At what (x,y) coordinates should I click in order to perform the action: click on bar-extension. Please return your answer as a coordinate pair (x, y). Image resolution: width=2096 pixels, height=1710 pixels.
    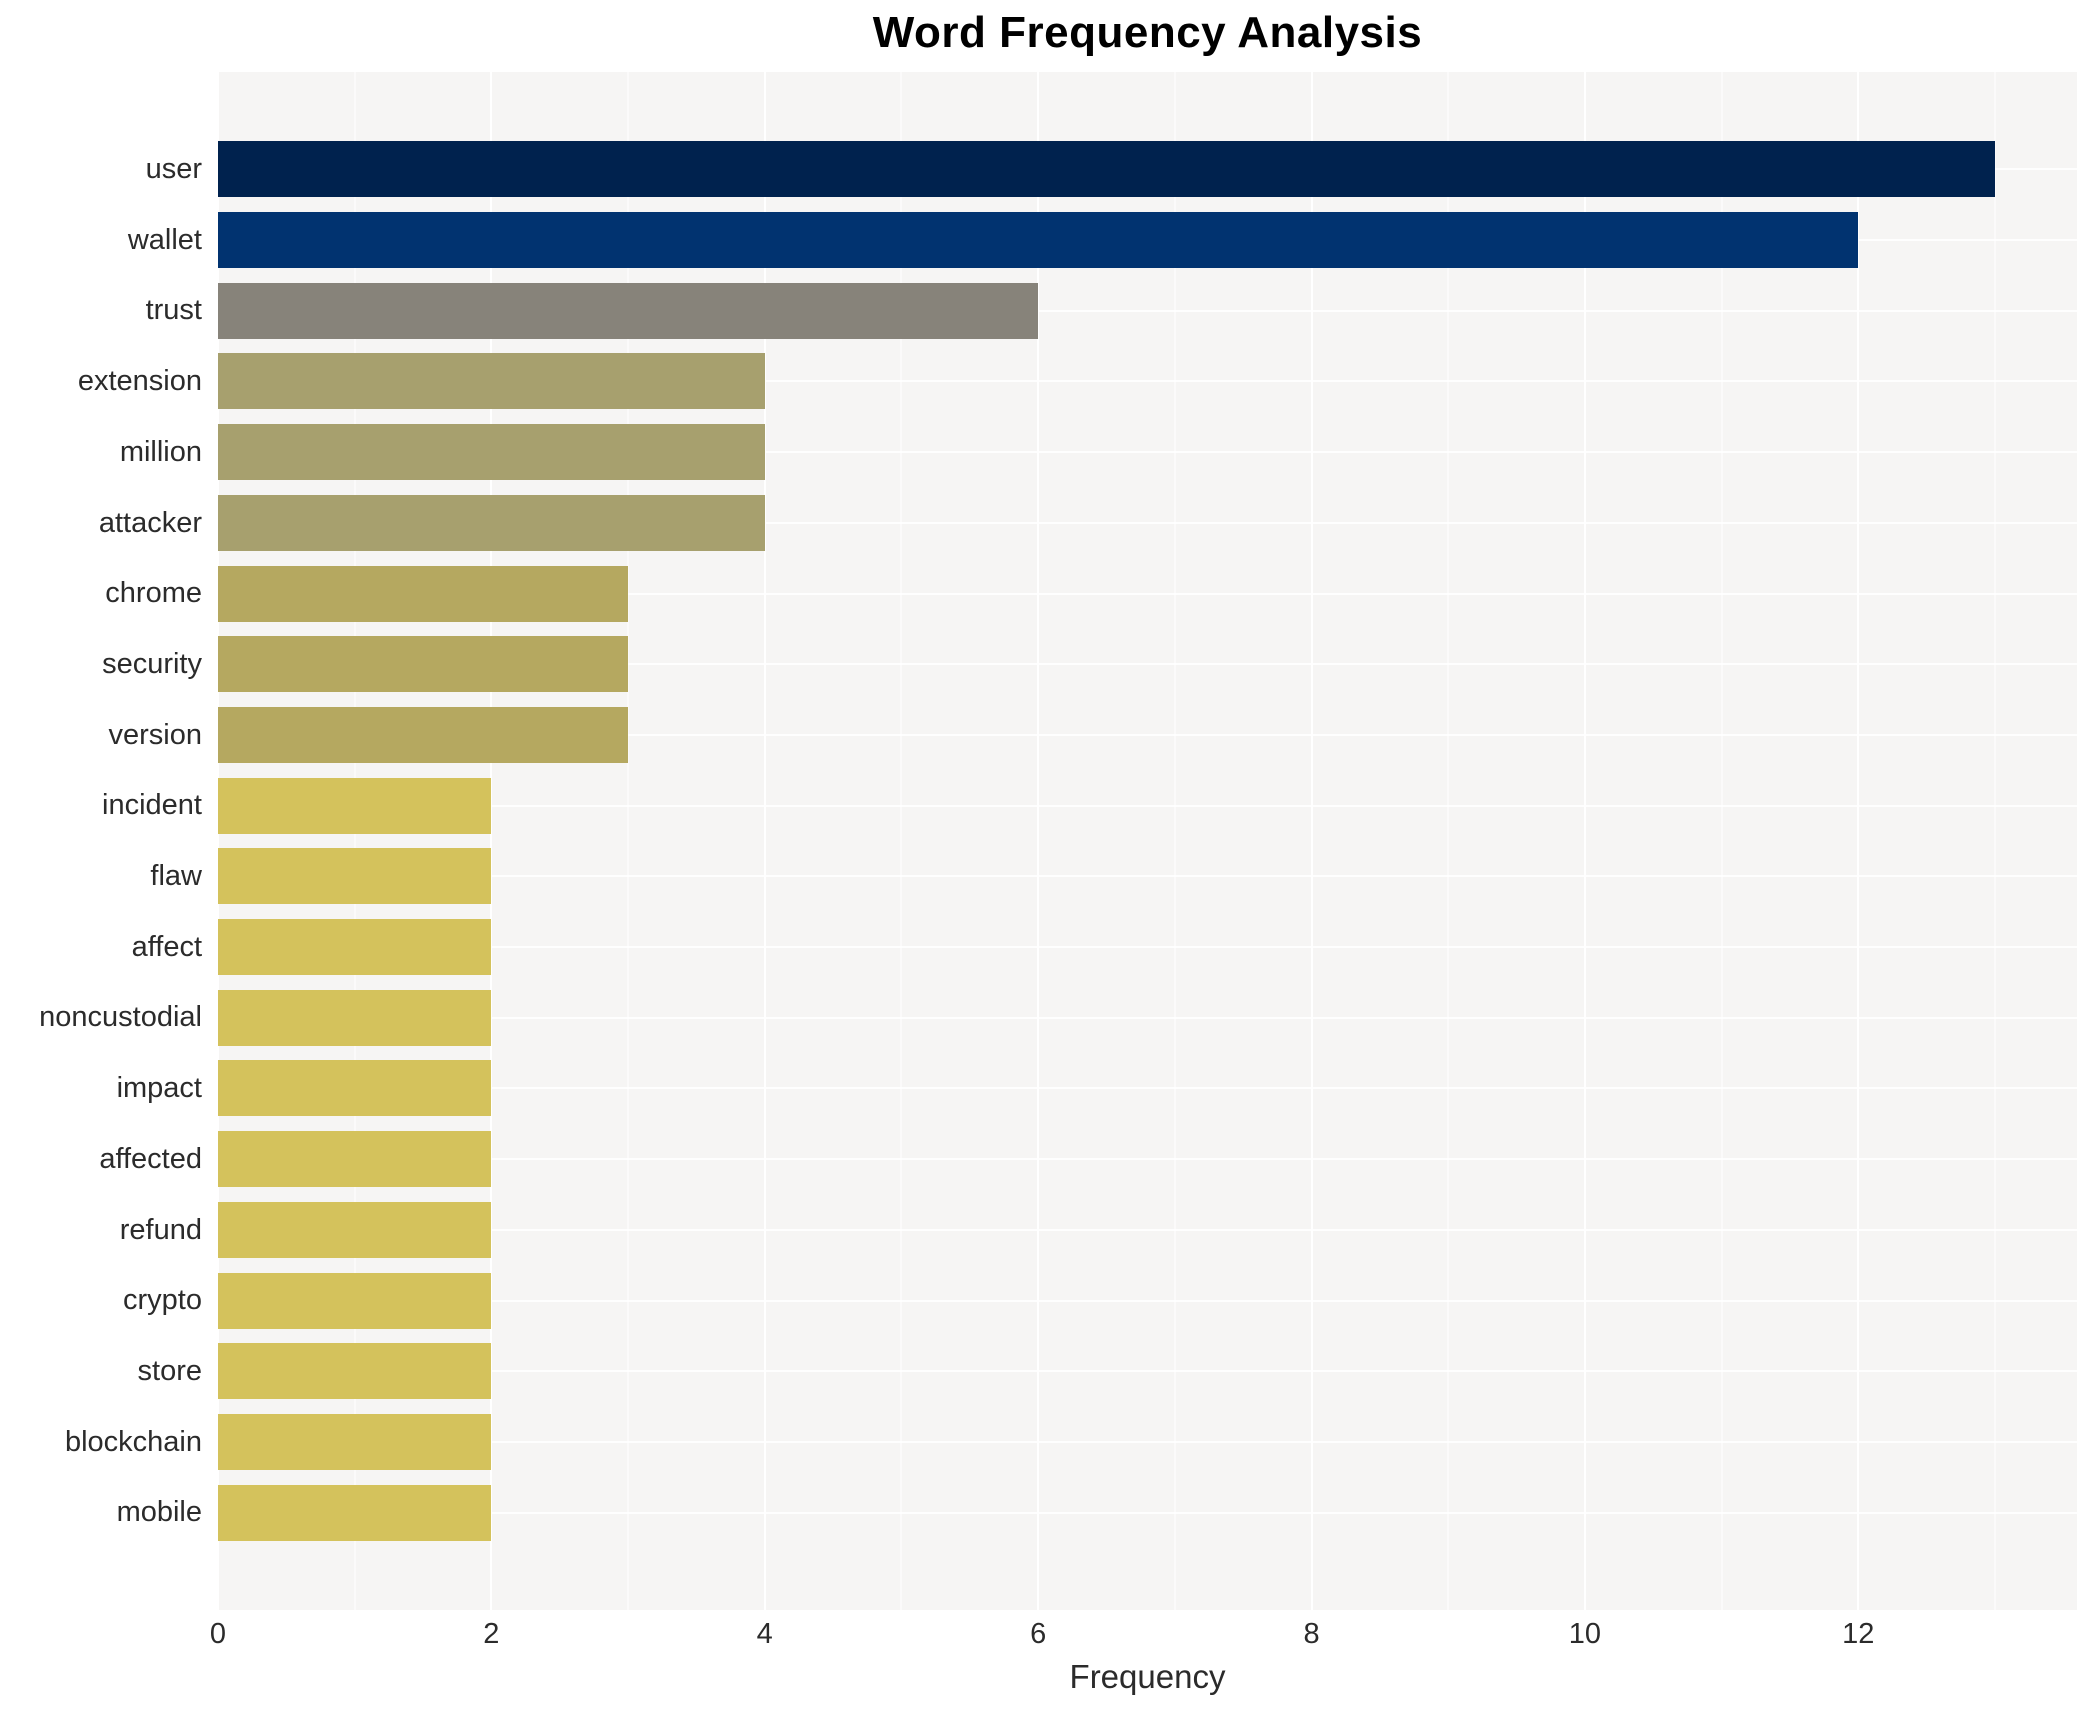
    Looking at the image, I should click on (491, 381).